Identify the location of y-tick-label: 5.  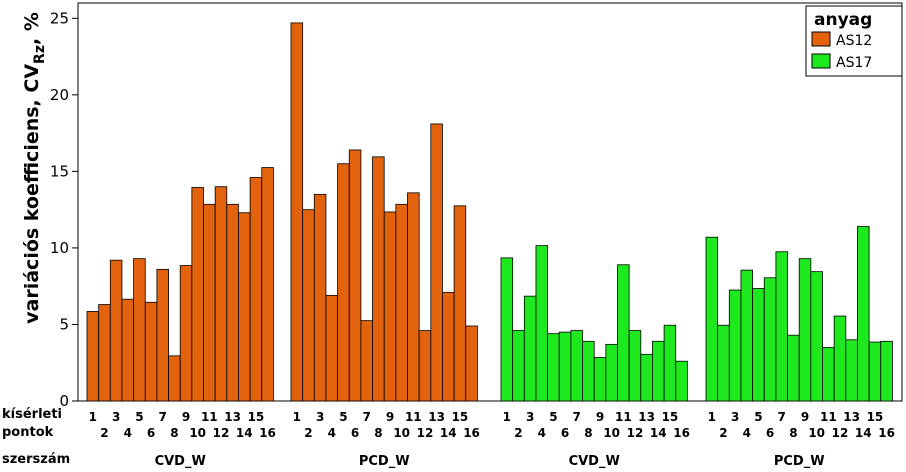
(64, 324).